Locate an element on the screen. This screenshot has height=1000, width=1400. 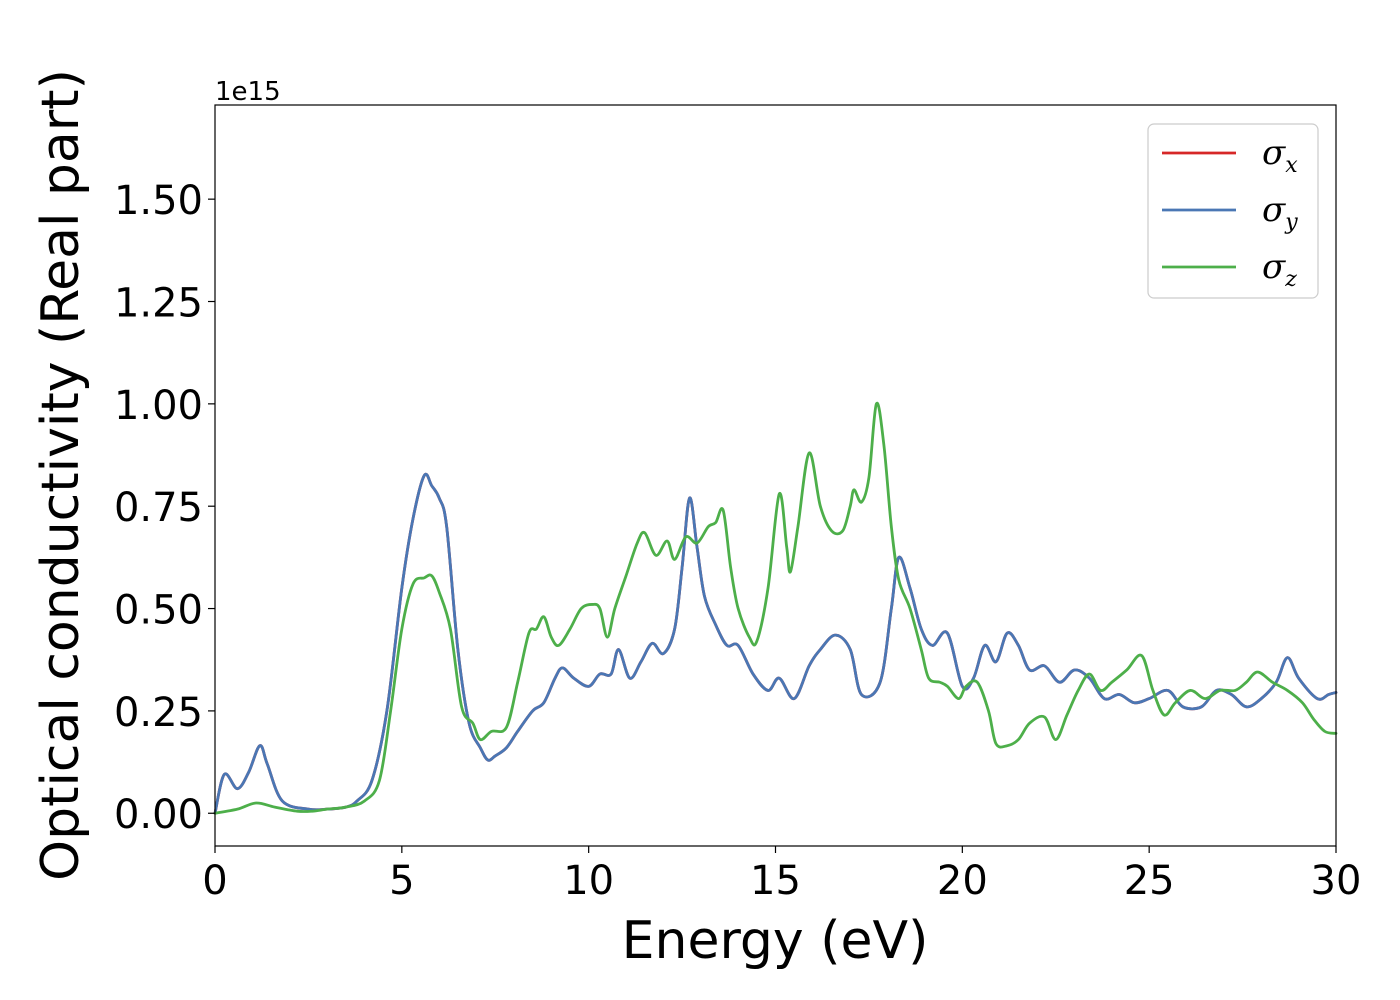
legend-label-z: σz is located at coordinates (1279, 269).